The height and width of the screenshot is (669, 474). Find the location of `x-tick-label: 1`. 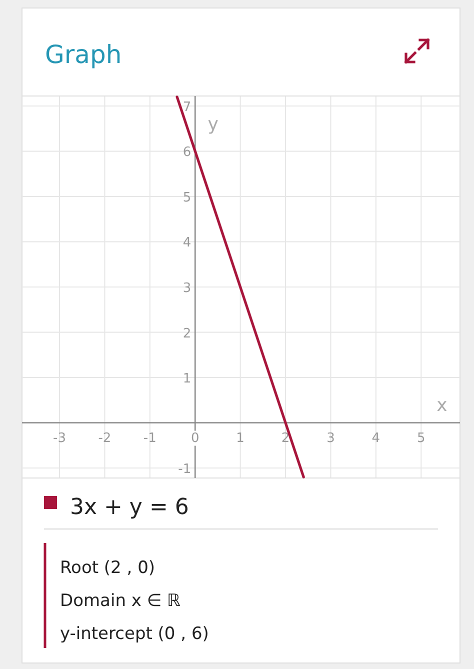

x-tick-label: 1 is located at coordinates (240, 438).